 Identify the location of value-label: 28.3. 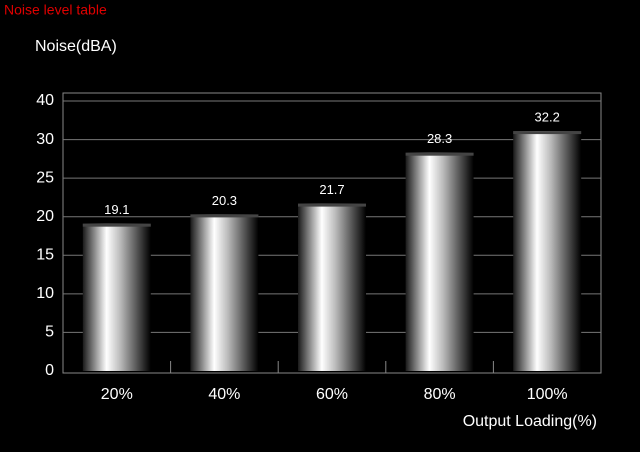
(439, 138).